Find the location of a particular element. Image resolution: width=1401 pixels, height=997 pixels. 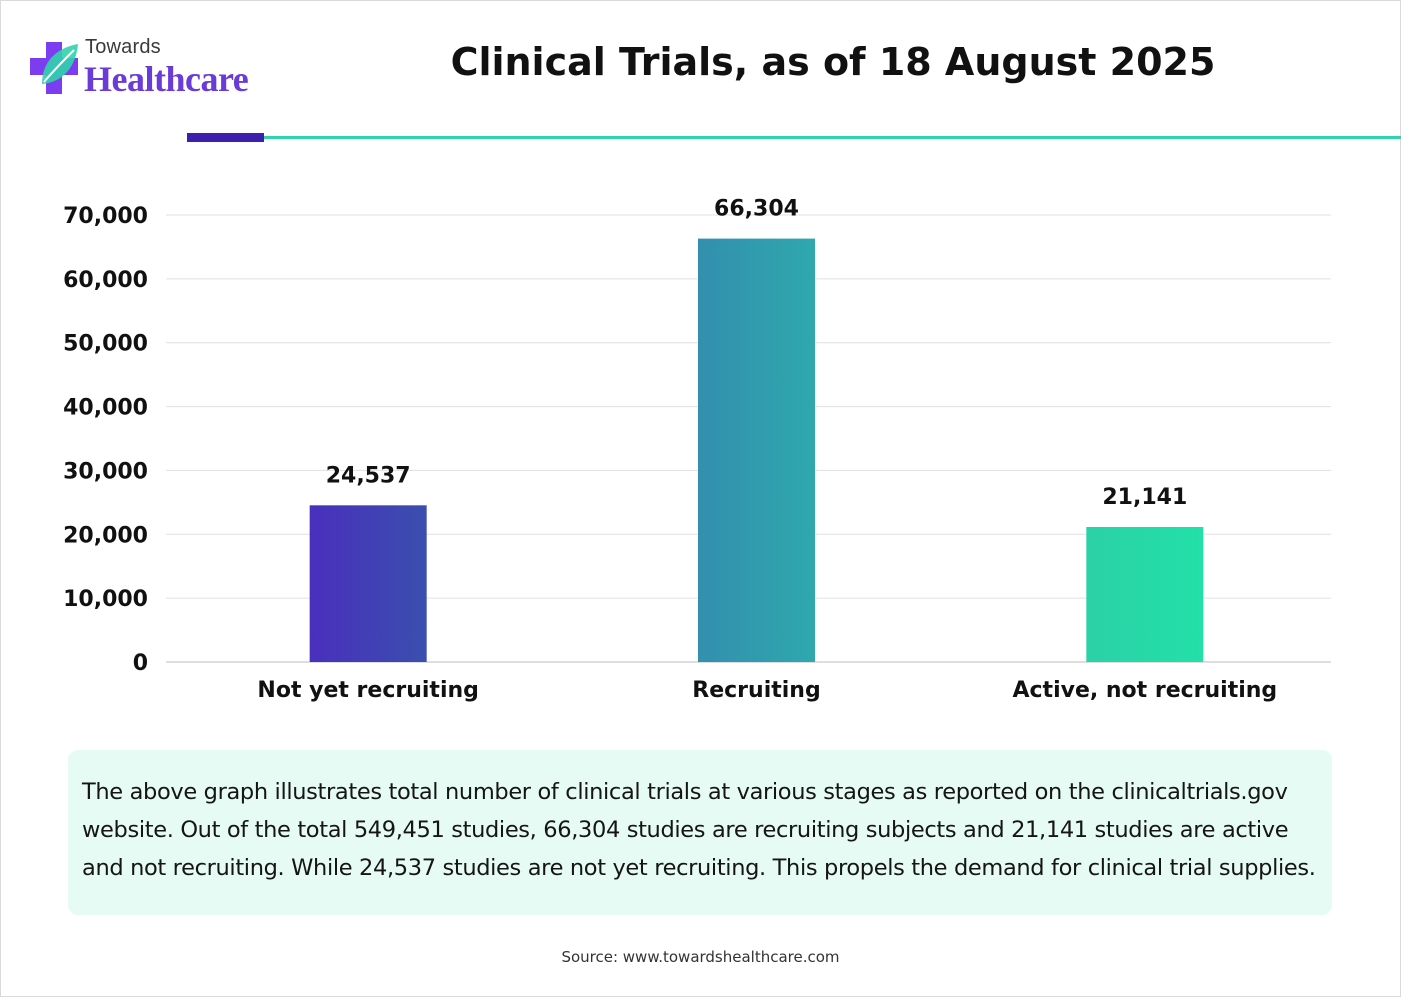

y-tick-label: 50,000 is located at coordinates (105, 344).